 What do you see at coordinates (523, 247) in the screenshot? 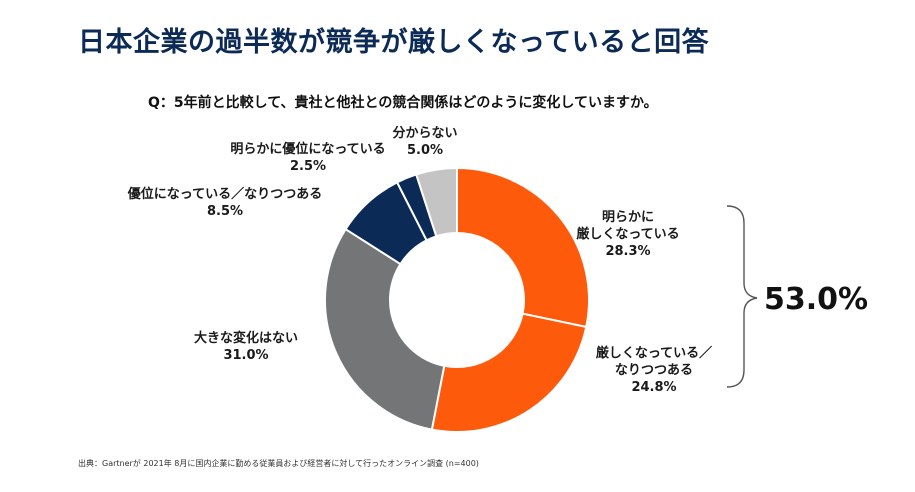
I see `slice-clearly-tougher` at bounding box center [523, 247].